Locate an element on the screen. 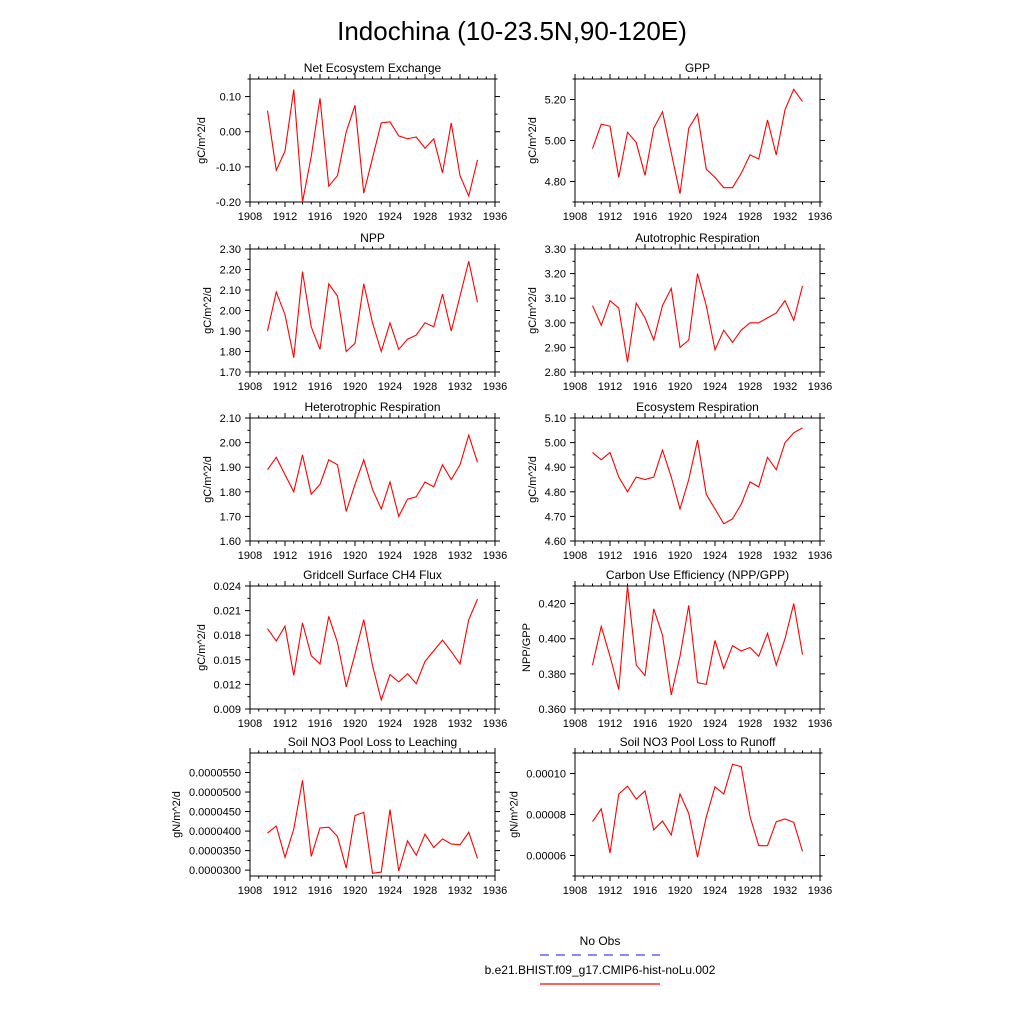 The image size is (1024, 1024). y-tick-label: 0.012 is located at coordinates (227, 685).